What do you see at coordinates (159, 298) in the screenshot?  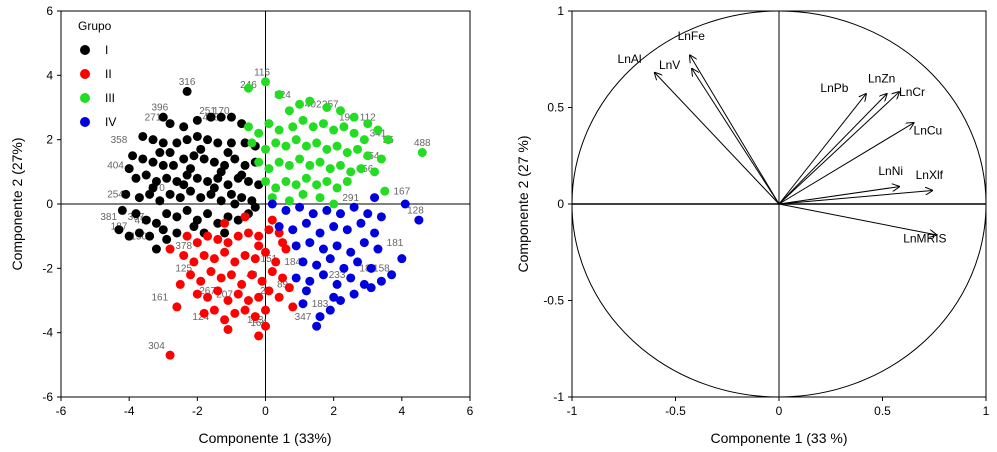 I see `point-label: 161` at bounding box center [159, 298].